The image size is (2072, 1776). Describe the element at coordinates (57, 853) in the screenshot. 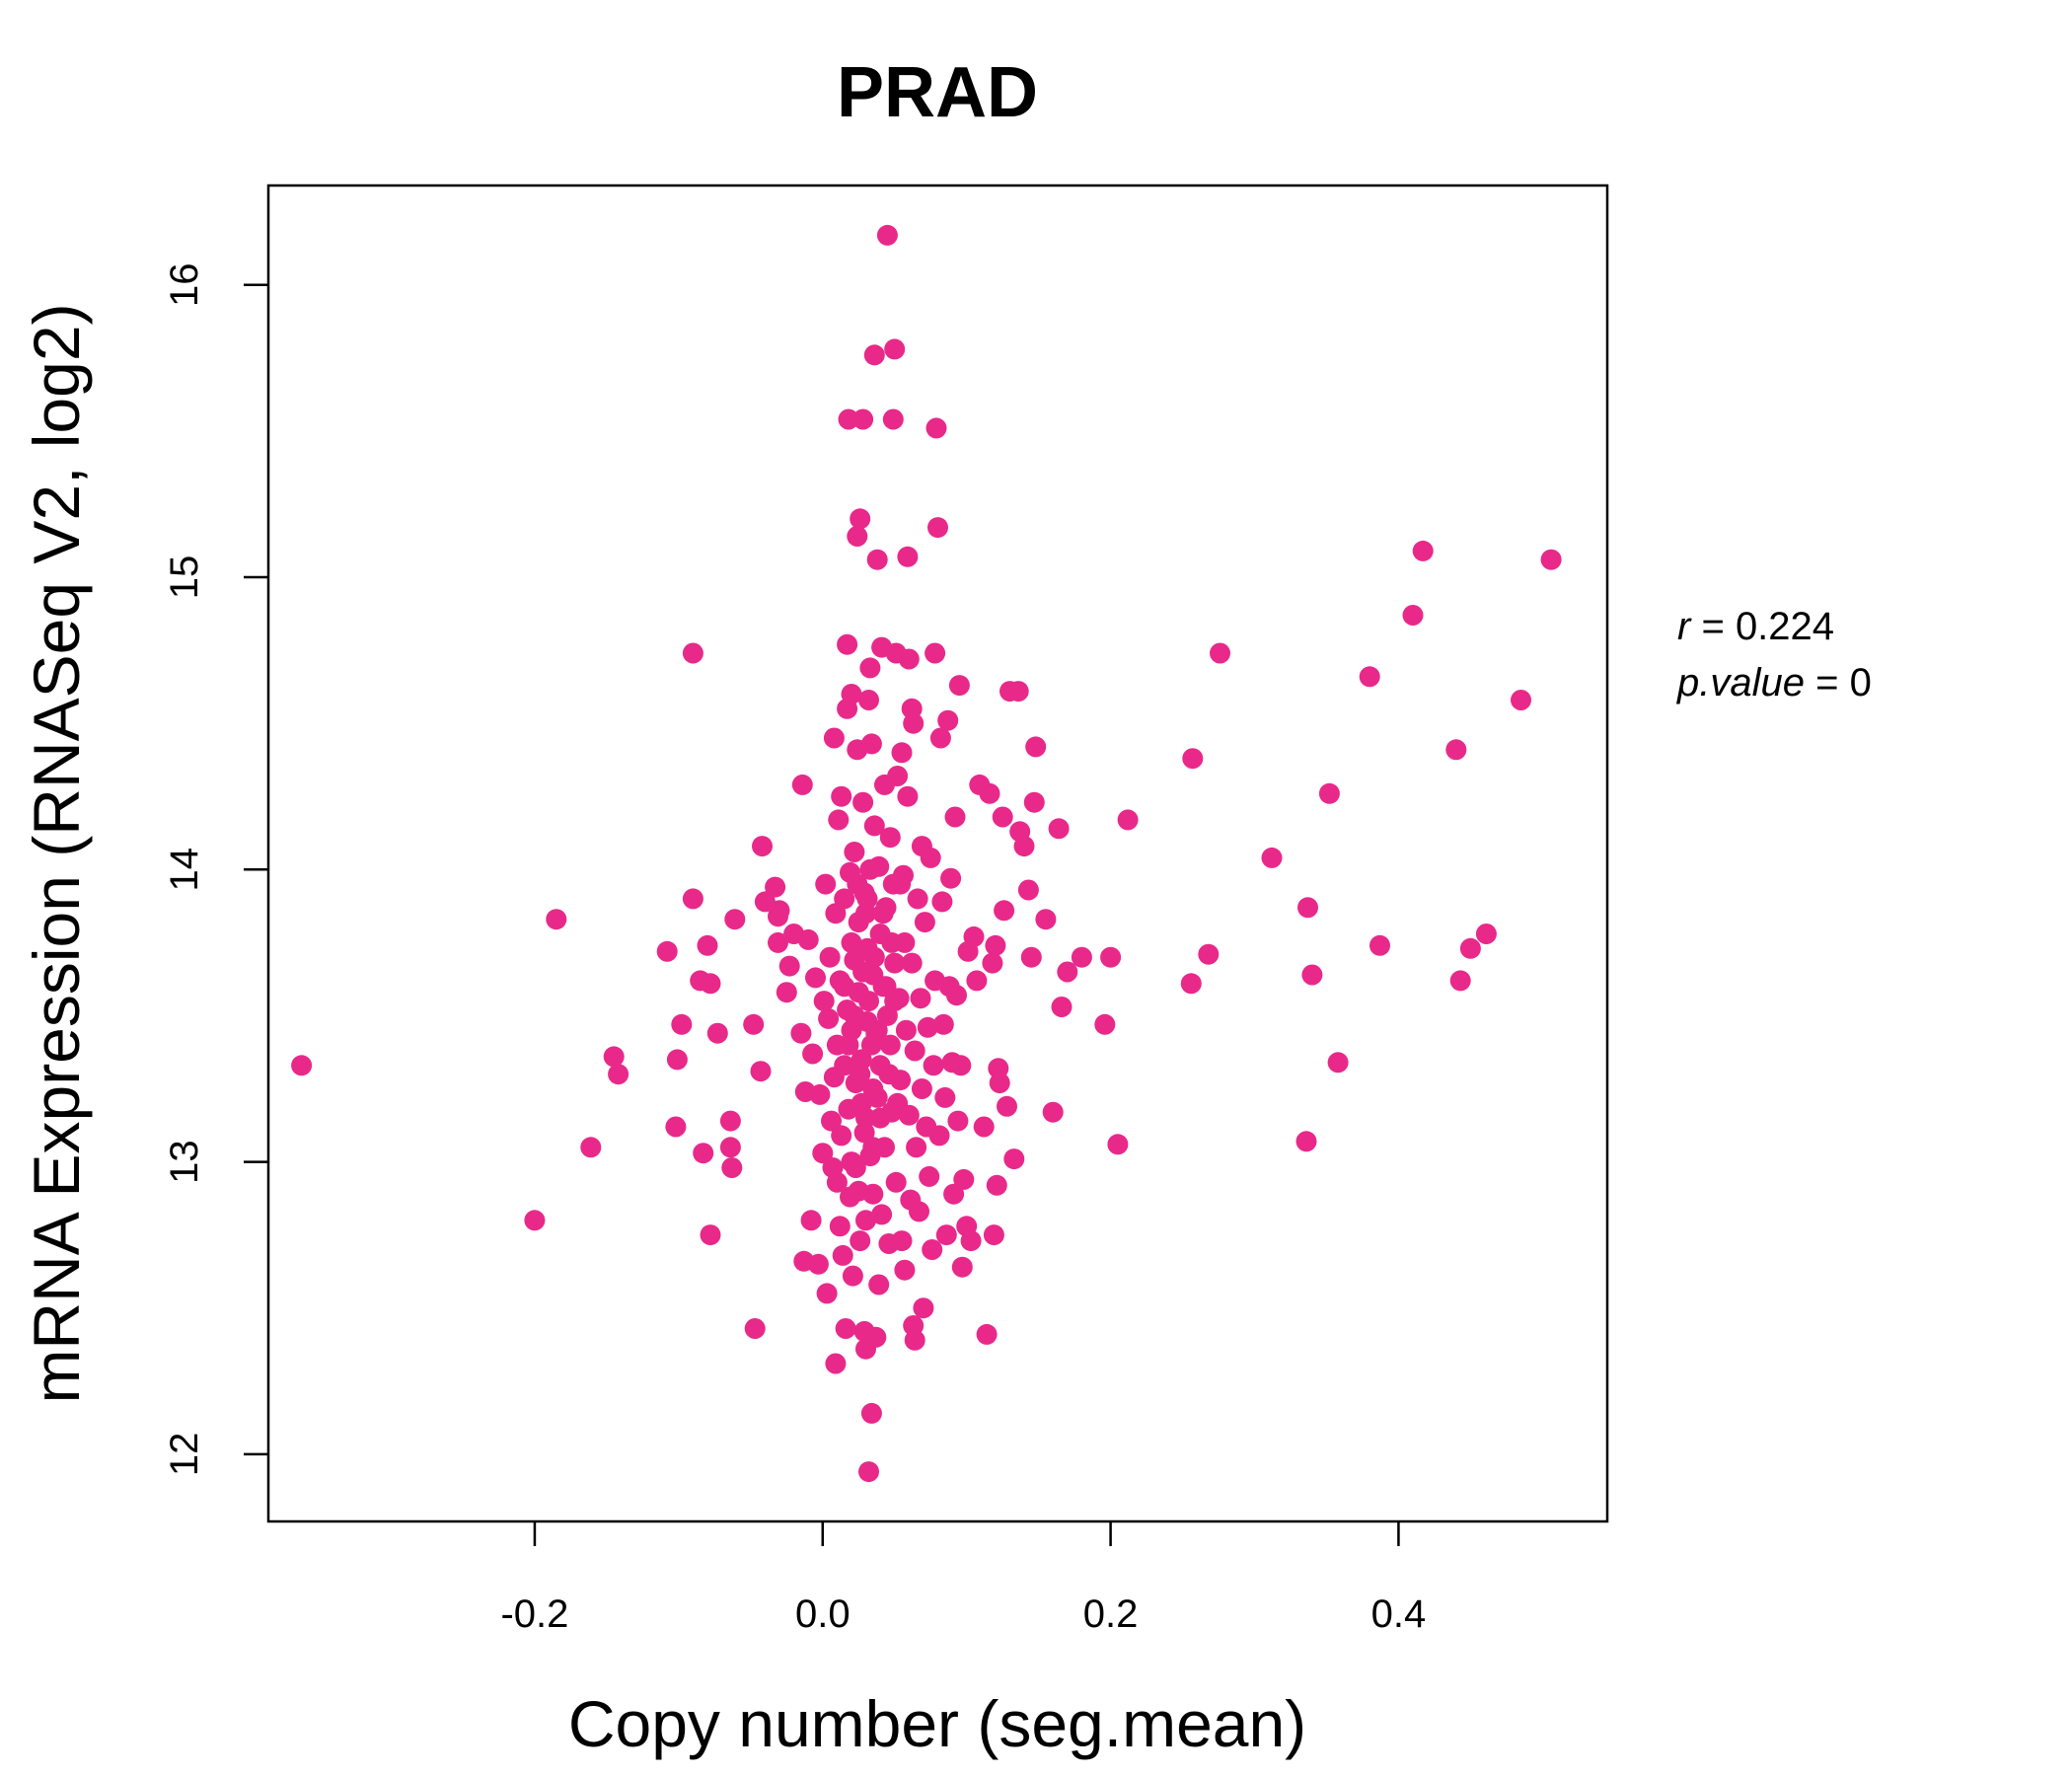

I see `y-axis-label: mRNA Expression (RNASeq V2, log2)` at that location.